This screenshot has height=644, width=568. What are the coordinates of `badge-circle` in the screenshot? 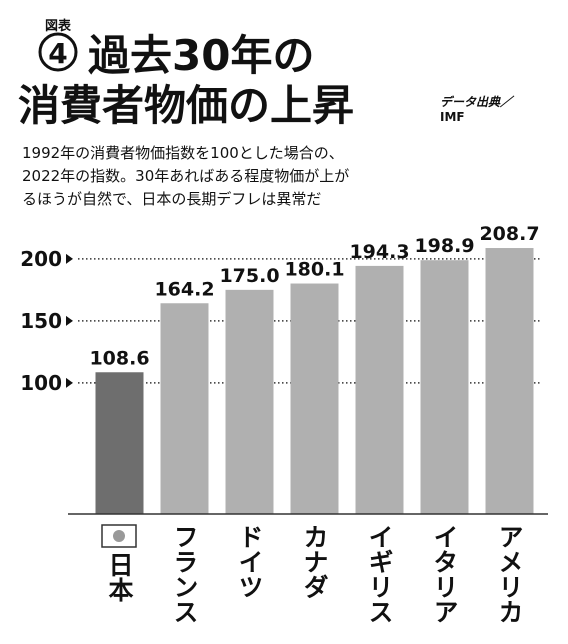 It's located at (58, 52).